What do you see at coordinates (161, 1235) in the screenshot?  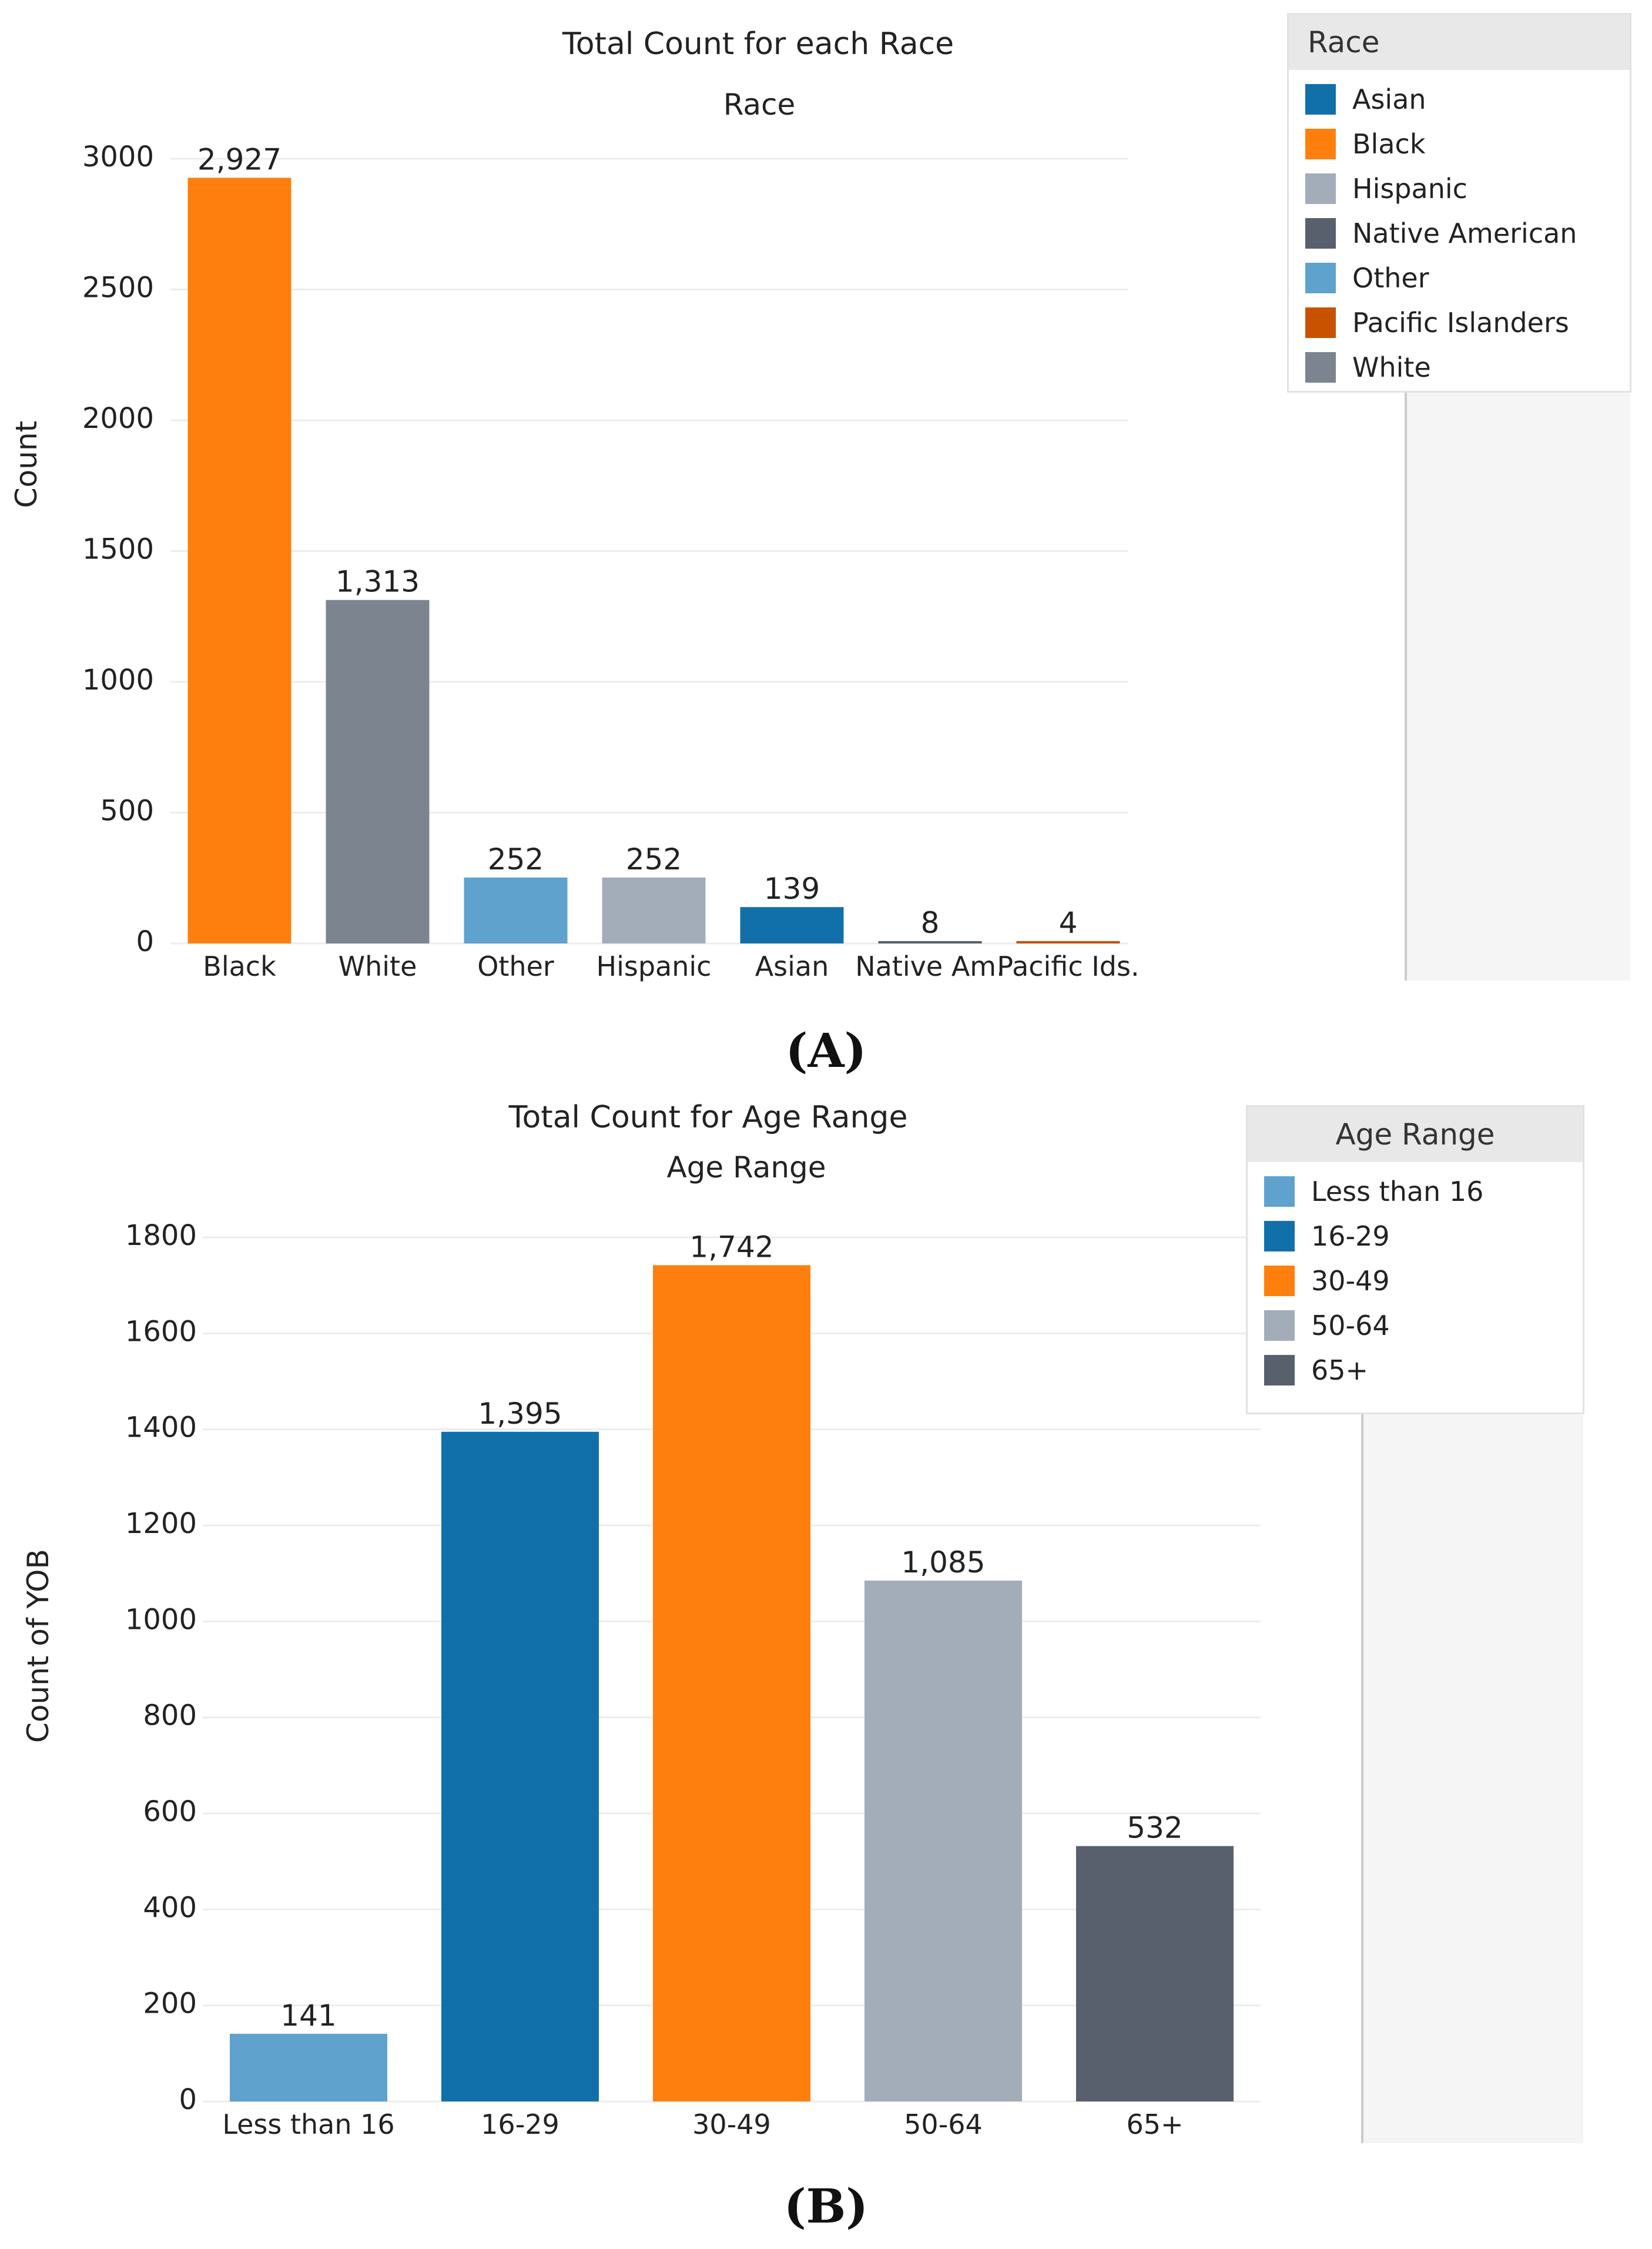 I see `y-tick-label: 1800` at bounding box center [161, 1235].